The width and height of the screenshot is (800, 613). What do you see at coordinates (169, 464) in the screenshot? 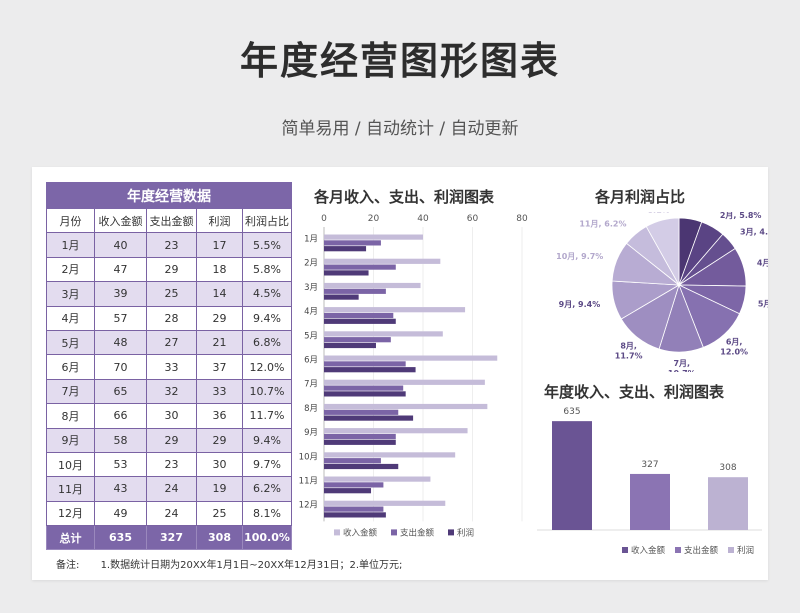
I see `table-row: 10月 53 23 30 9.7%` at bounding box center [169, 464].